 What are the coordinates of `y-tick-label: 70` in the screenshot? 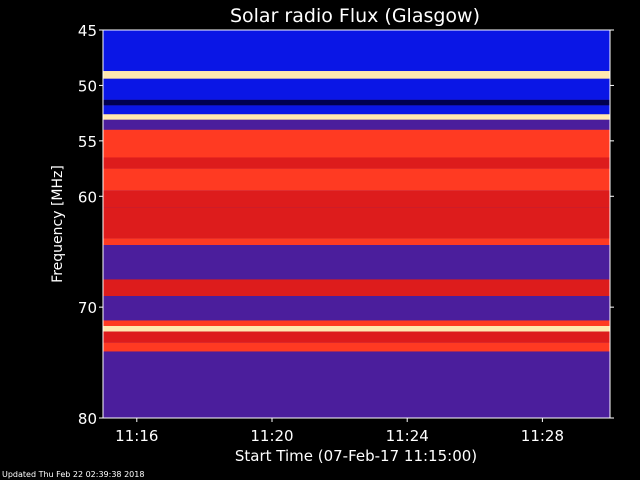 It's located at (87, 308).